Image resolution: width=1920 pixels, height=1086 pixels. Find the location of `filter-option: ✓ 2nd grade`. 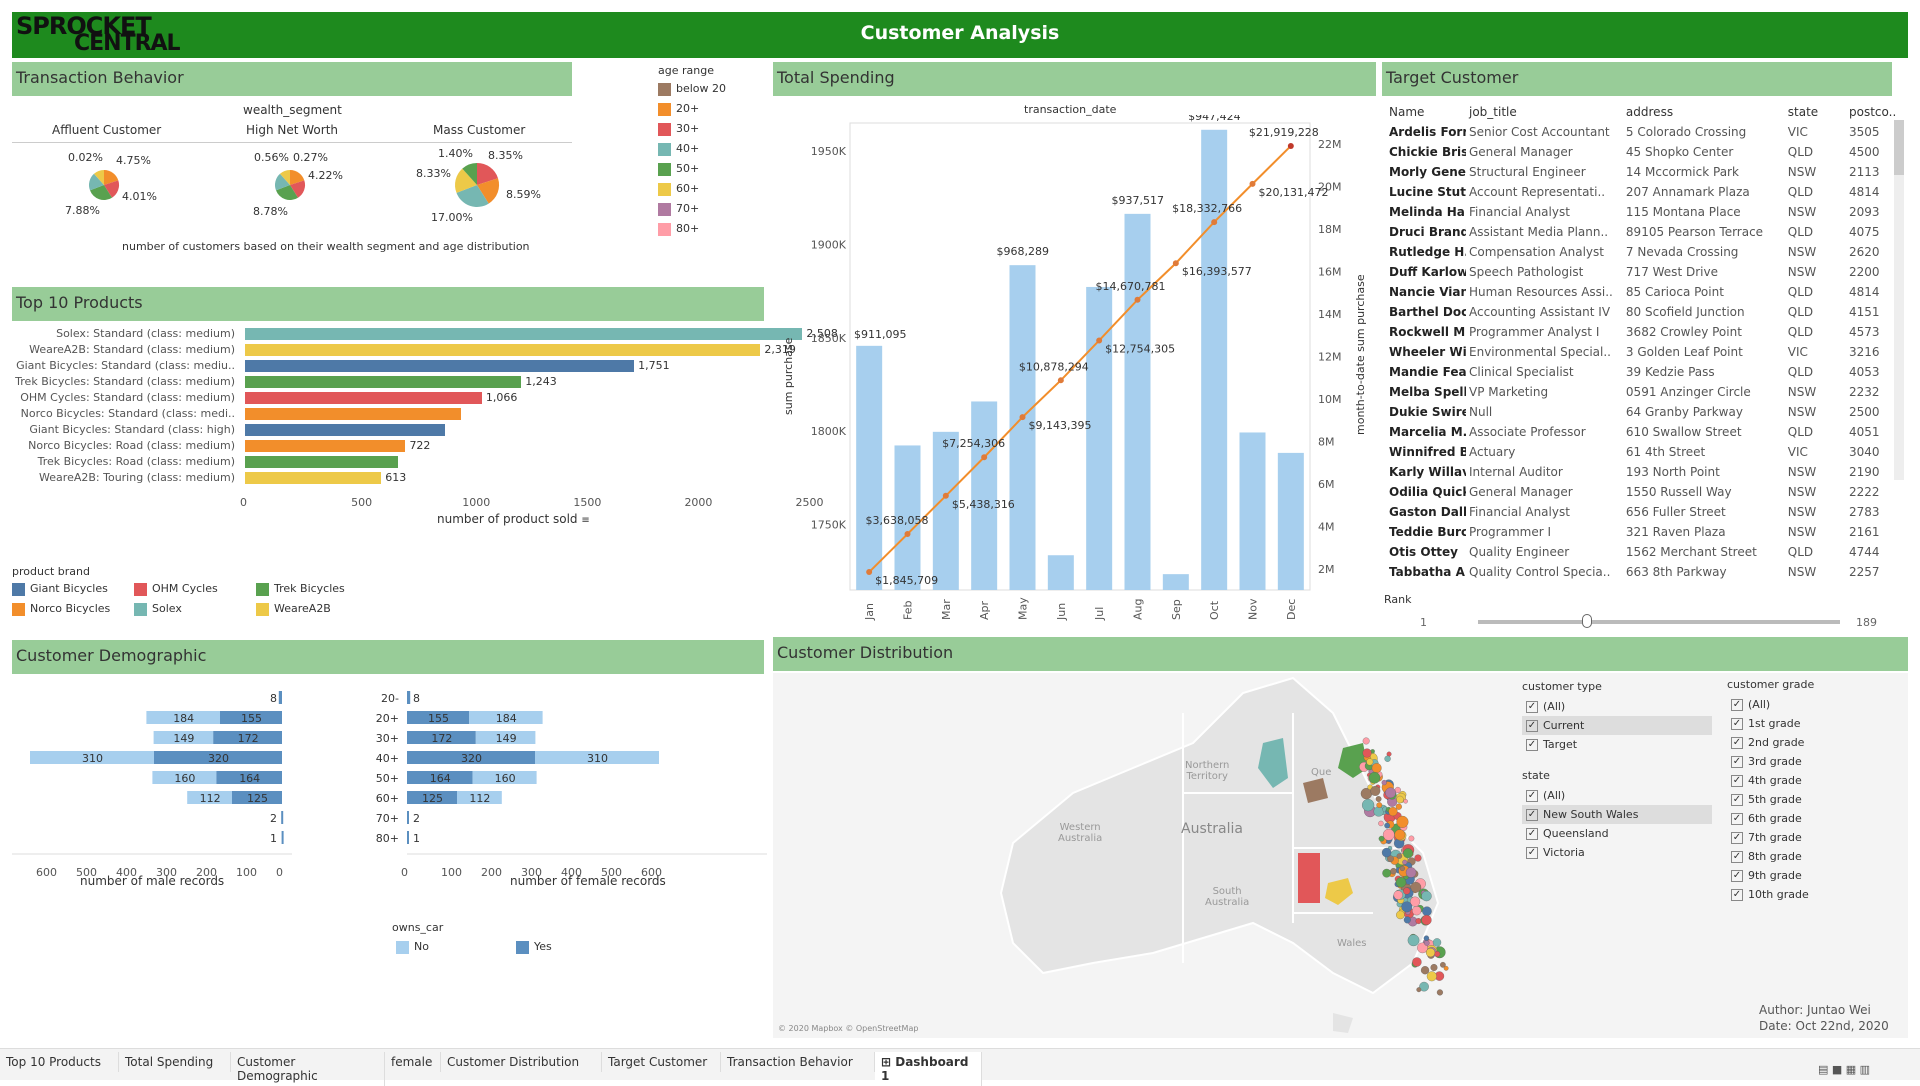

filter-option: ✓ 2nd grade is located at coordinates (1772, 742).